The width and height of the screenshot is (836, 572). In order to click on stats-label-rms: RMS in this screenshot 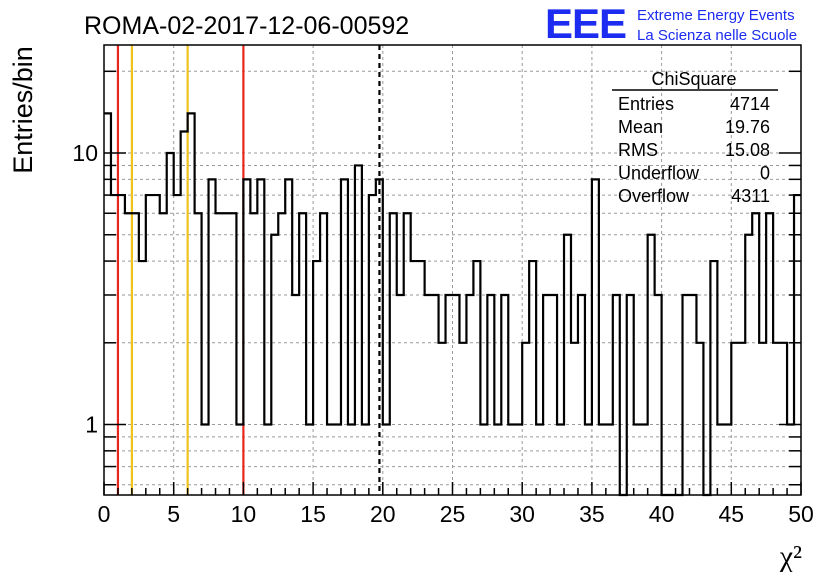, I will do `click(638, 150)`.